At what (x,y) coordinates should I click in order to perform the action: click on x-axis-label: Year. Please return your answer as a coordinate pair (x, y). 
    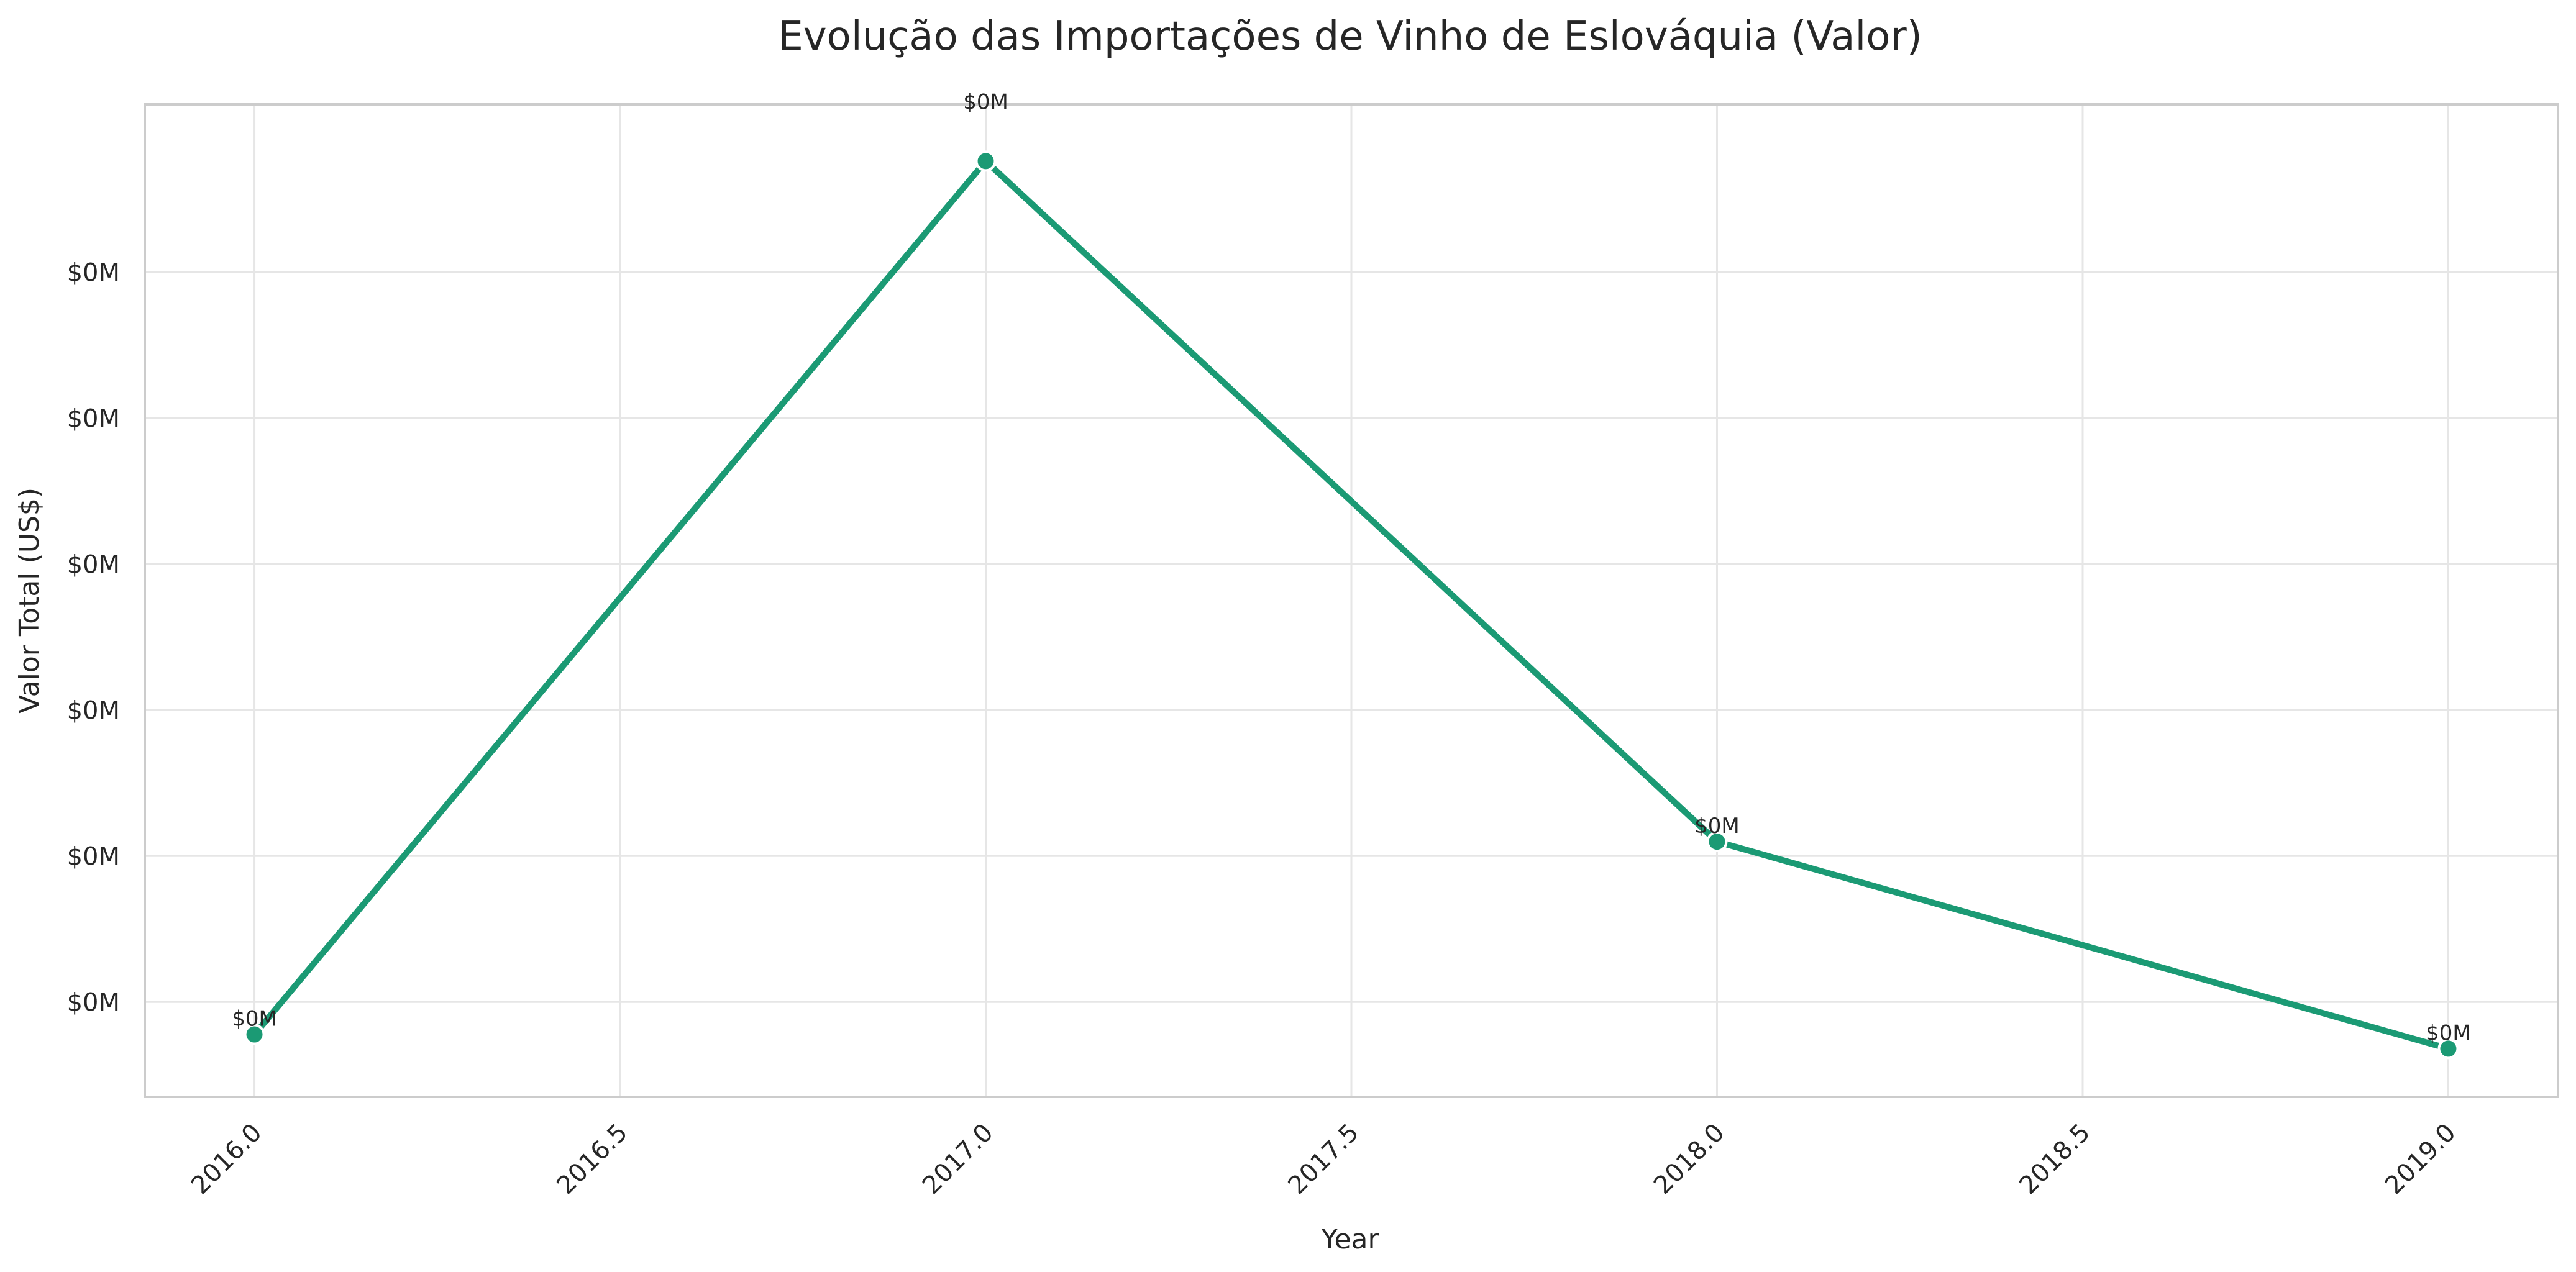
    Looking at the image, I should click on (1349, 1239).